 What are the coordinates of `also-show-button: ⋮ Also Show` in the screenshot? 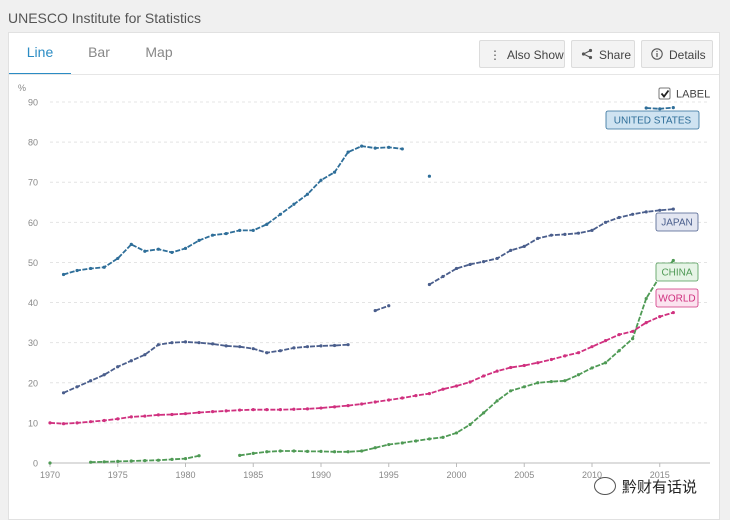 It's located at (522, 54).